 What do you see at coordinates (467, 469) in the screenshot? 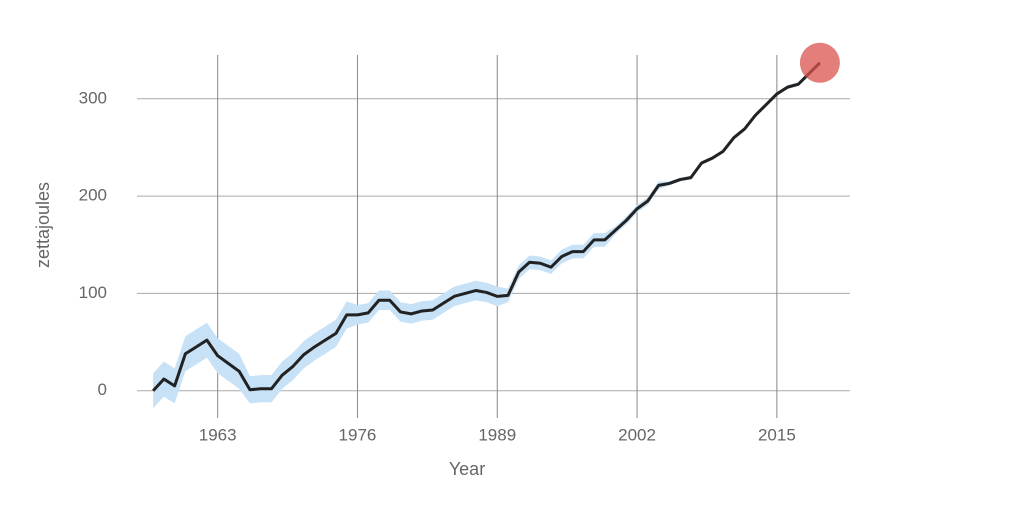
I see `x-axis-title: Year` at bounding box center [467, 469].